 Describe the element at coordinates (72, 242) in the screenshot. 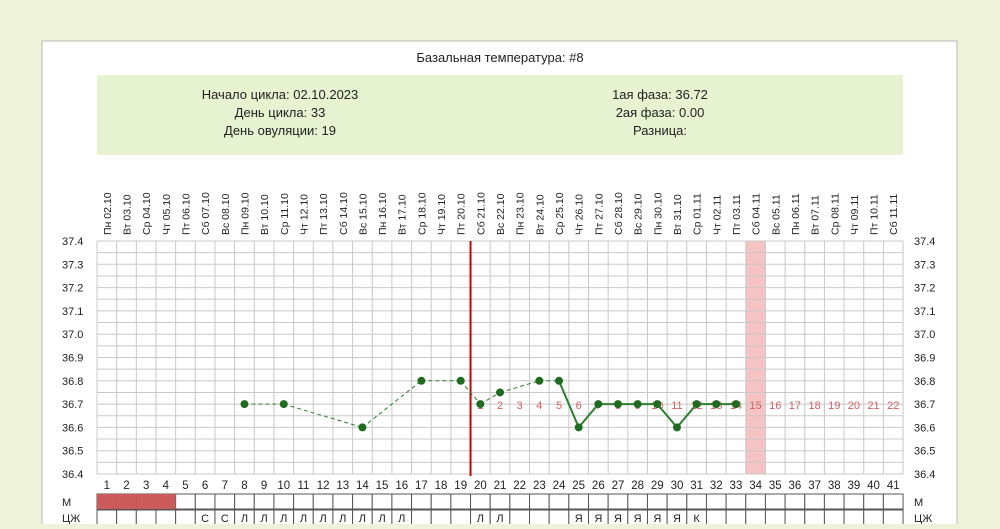

I see `y-tick-label-left: 37.4` at that location.